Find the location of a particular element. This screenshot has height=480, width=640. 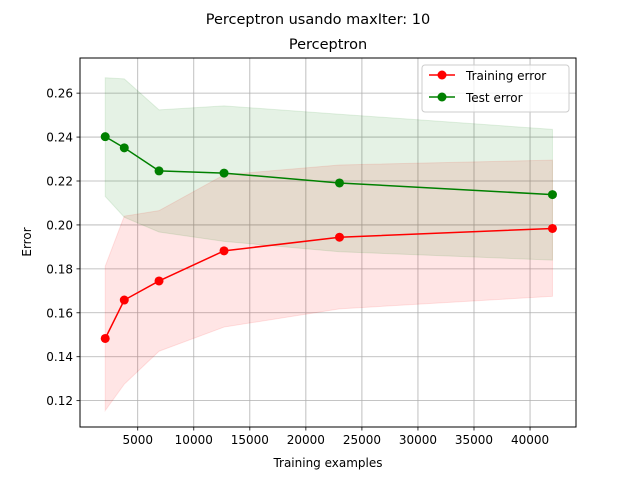

legend: Training error Test error is located at coordinates (495, 88).